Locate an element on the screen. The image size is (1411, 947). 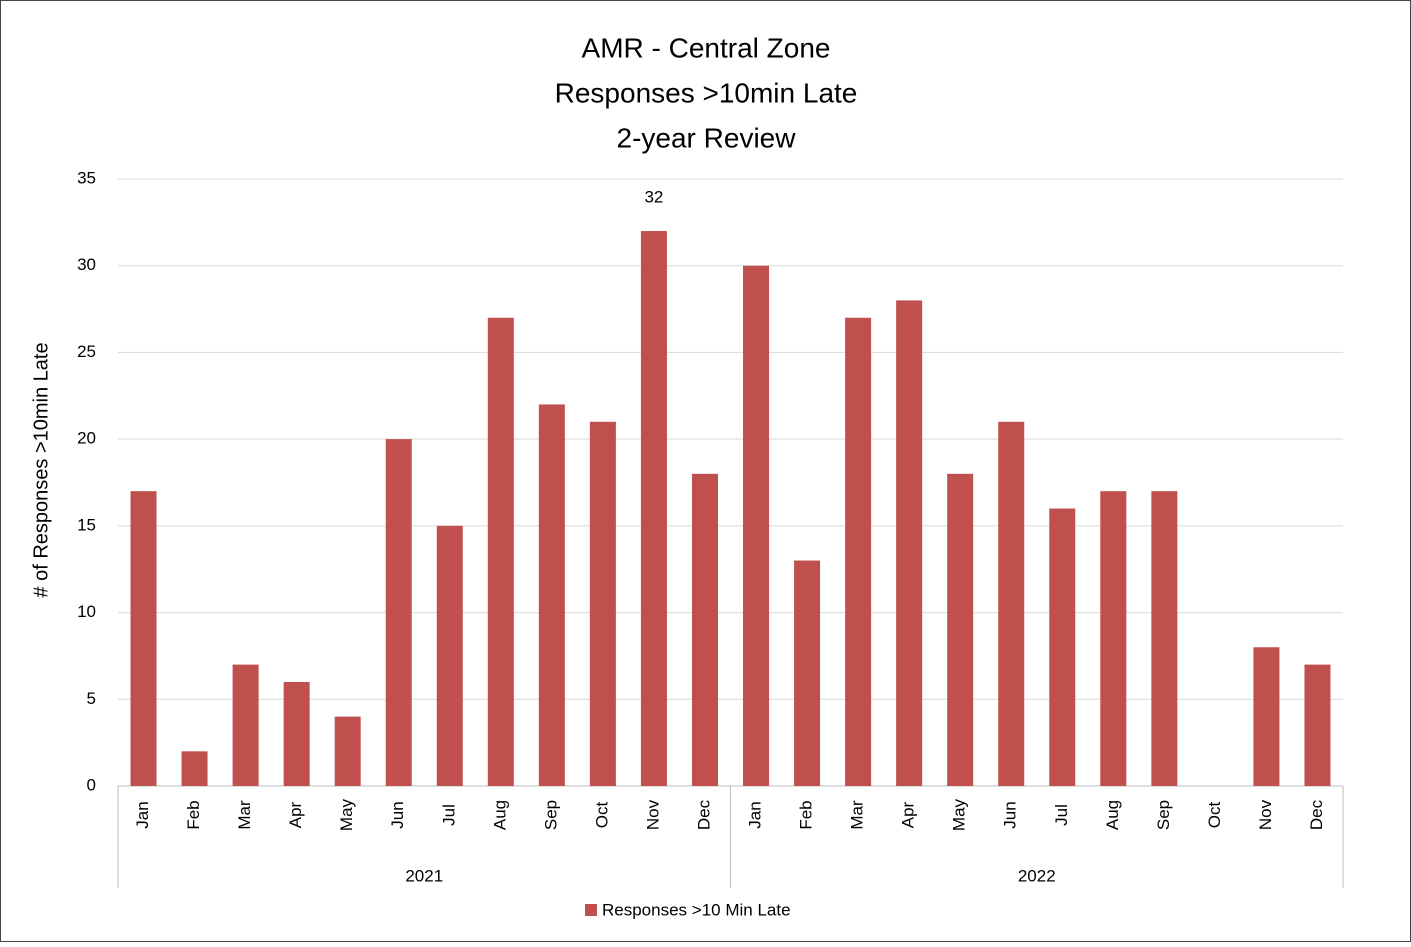
legend-swatch is located at coordinates (591, 910).